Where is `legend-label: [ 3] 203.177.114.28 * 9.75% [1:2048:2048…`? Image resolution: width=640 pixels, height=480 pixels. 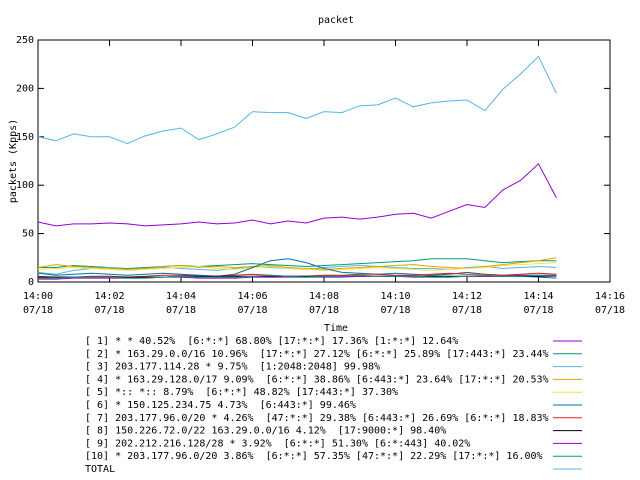
legend-label: [ 3] 203.177.114.28 * 9.75% [1:2048:2048… is located at coordinates (232, 367).